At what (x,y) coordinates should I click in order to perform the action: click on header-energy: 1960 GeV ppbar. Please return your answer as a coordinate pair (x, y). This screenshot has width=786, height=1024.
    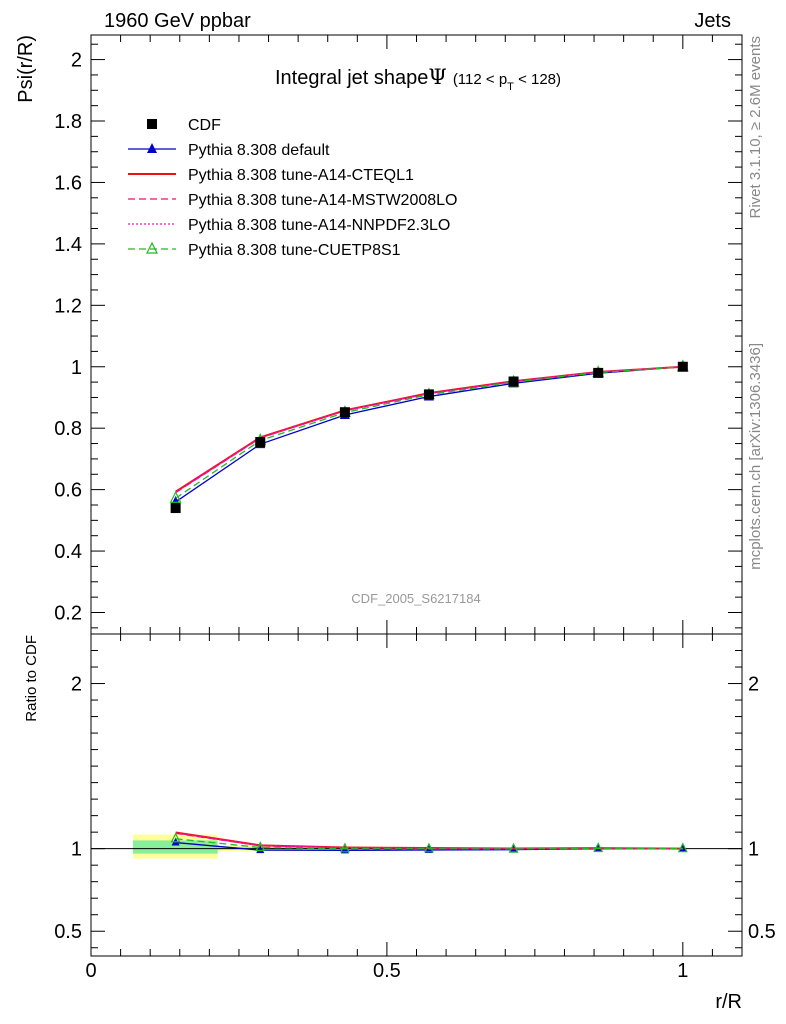
    Looking at the image, I should click on (177, 21).